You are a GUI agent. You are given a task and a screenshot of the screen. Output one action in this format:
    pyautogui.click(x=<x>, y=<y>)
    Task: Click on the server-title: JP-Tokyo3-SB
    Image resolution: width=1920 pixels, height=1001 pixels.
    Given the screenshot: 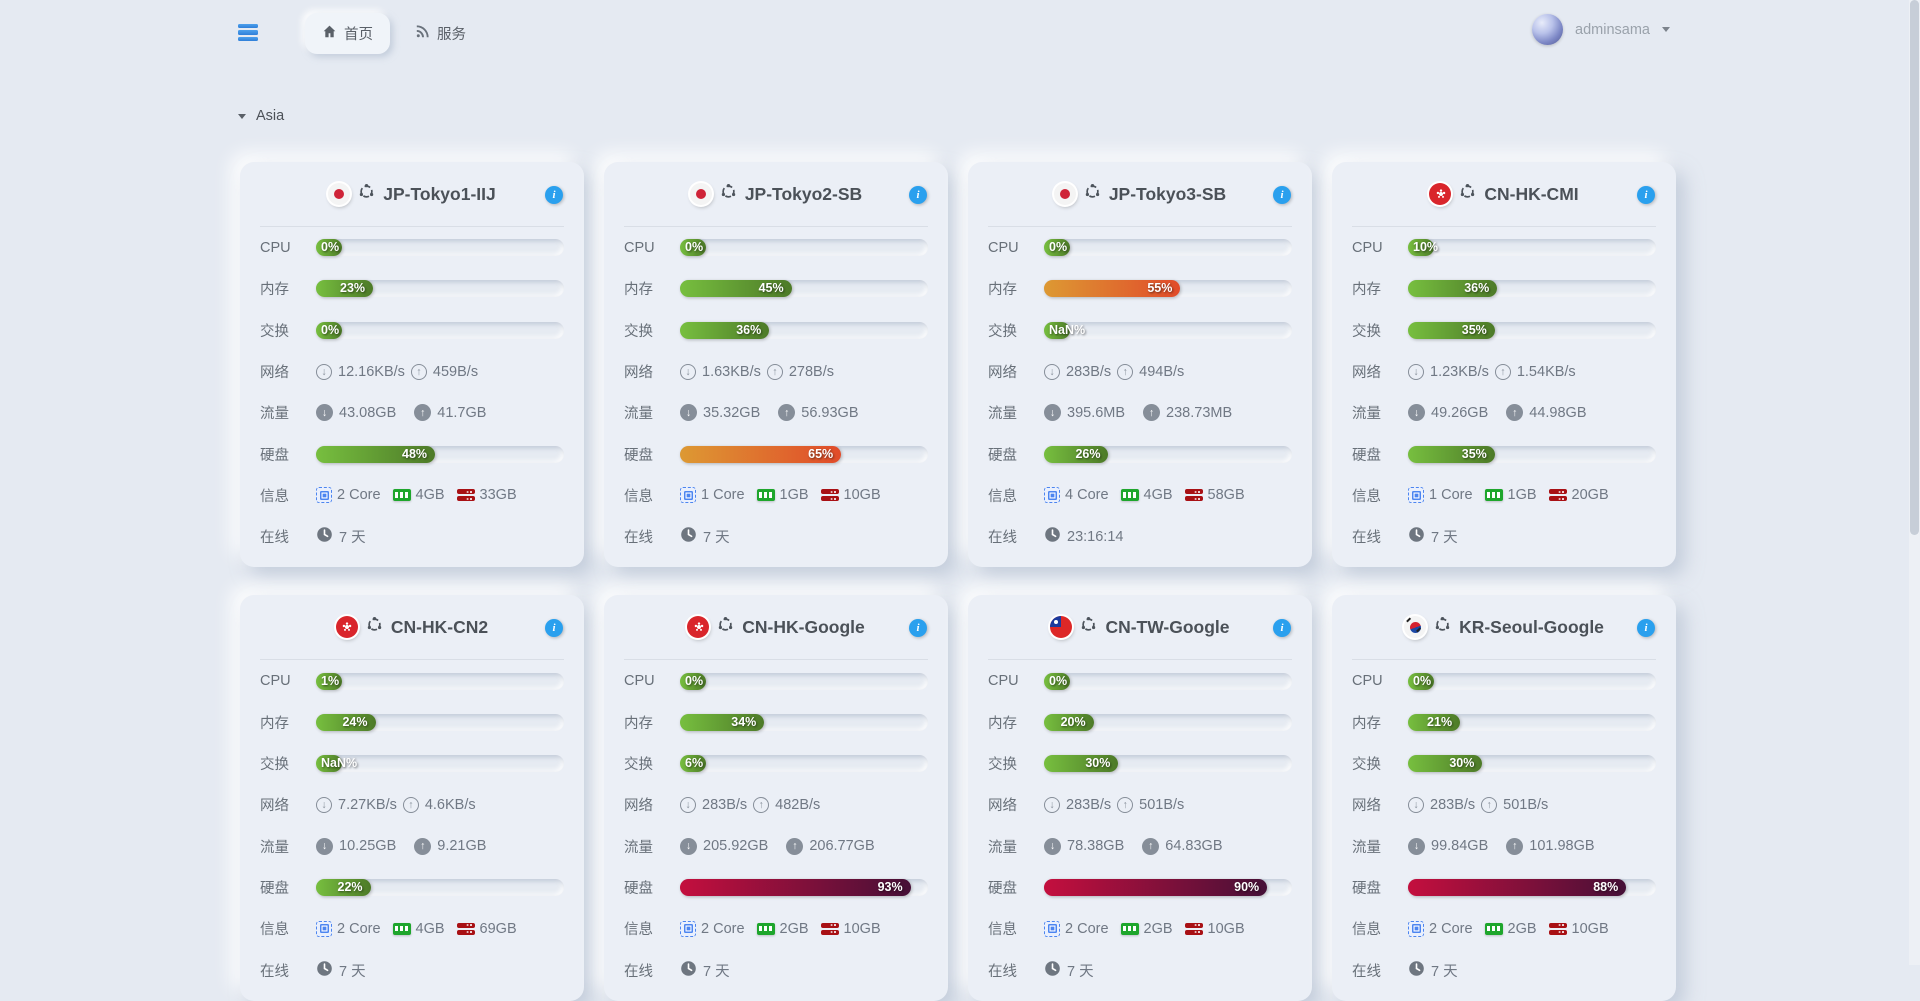 What is the action you would take?
    pyautogui.click(x=1140, y=194)
    